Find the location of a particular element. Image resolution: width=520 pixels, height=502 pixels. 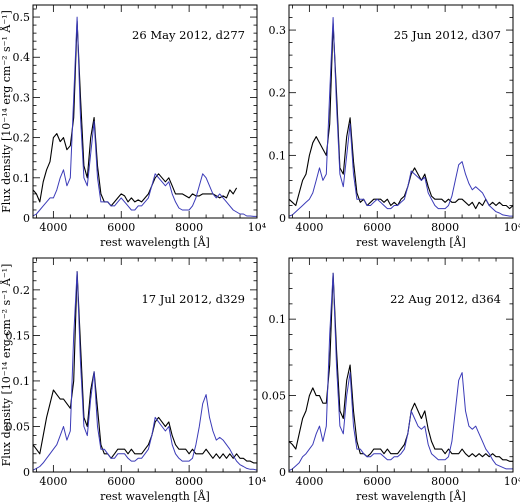

observed-spectrum-line is located at coordinates (135, 113).